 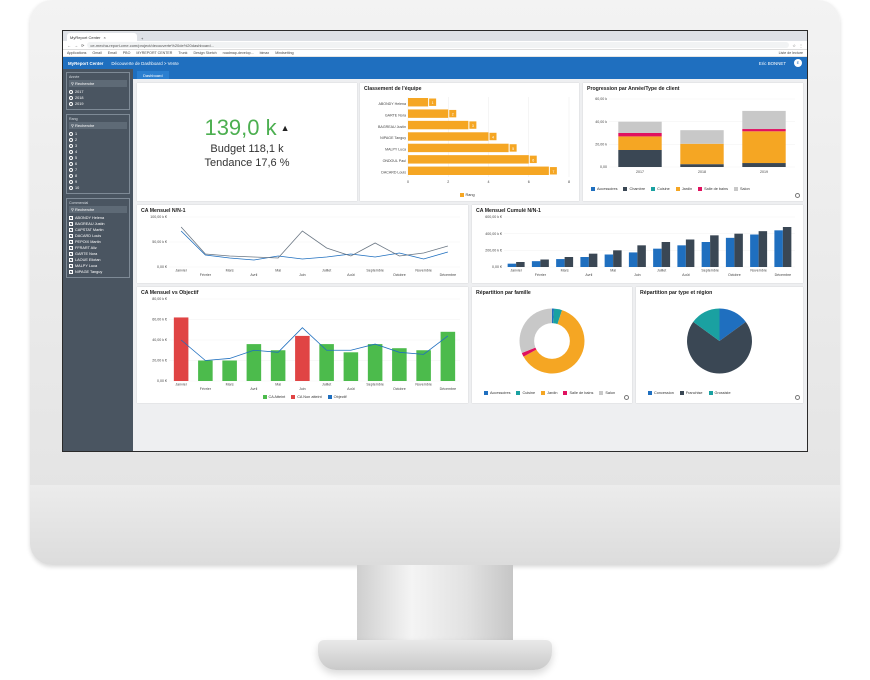 I want to click on filter-option: 1, so click(x=98, y=134).